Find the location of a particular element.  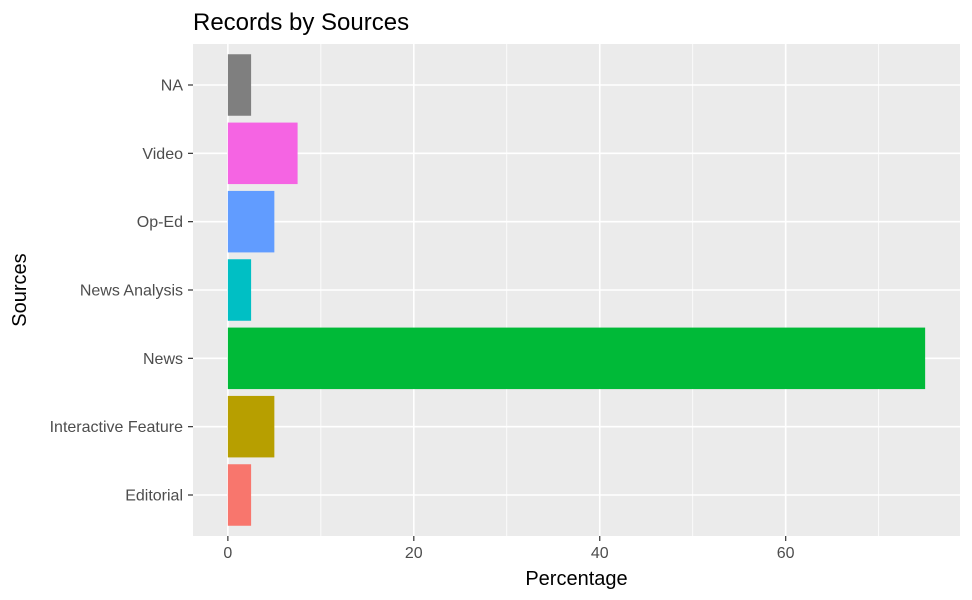

x-axis-title: Percentage is located at coordinates (576, 579).